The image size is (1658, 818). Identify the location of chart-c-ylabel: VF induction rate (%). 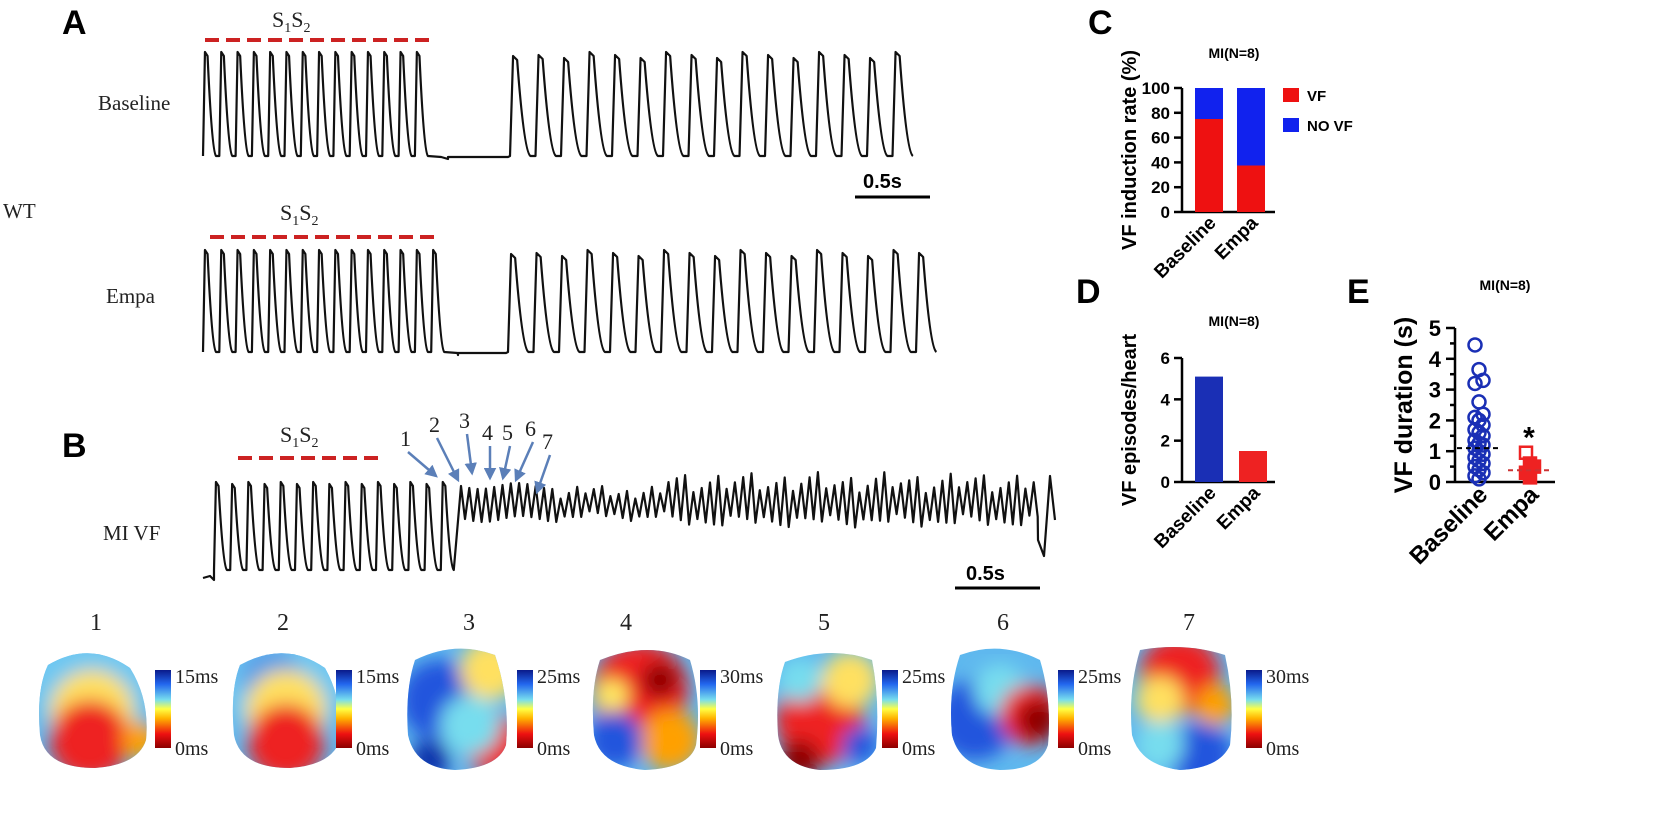
(1130, 150).